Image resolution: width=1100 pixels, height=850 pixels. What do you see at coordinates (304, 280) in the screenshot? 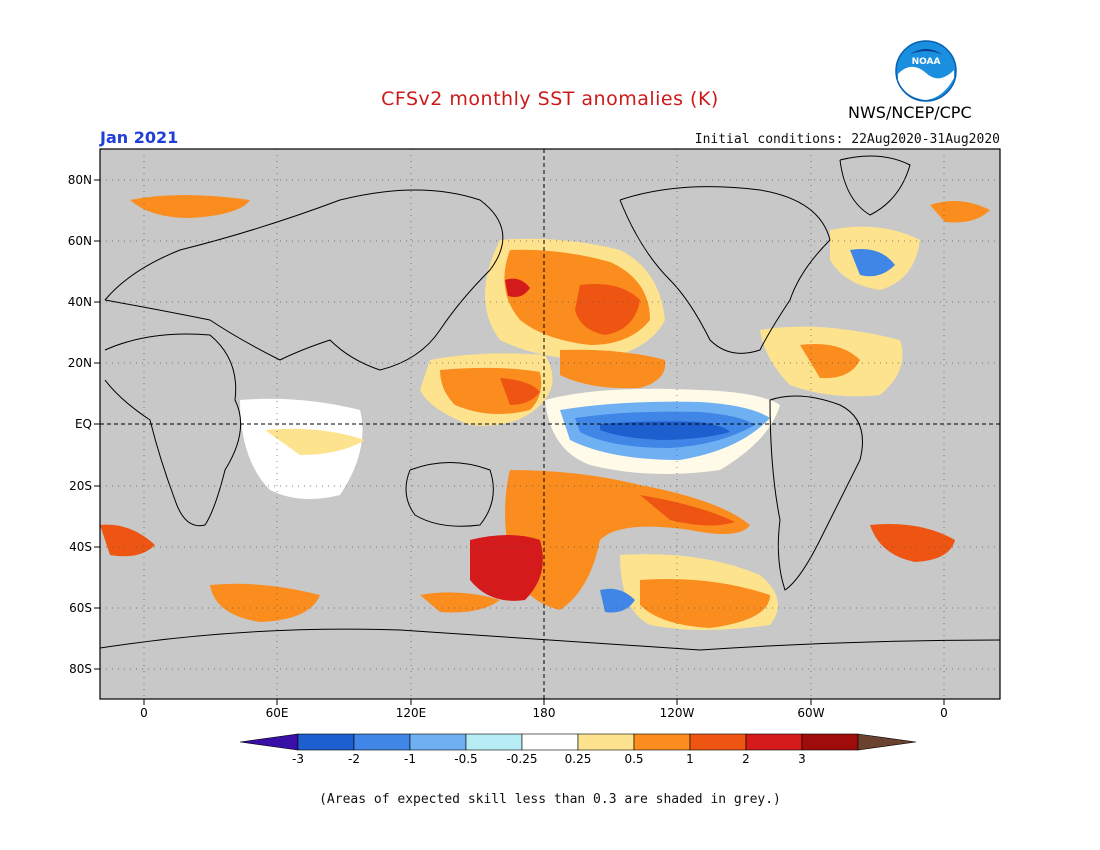
I see `coastline-eurasia` at bounding box center [304, 280].